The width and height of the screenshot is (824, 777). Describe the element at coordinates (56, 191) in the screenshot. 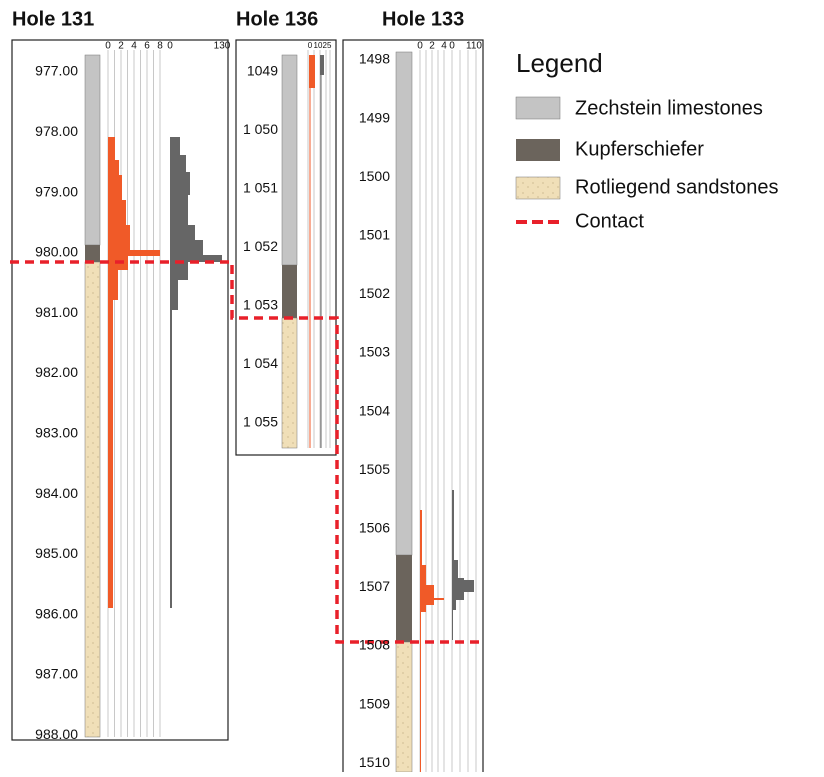

I see `depth-label: 979.00` at that location.